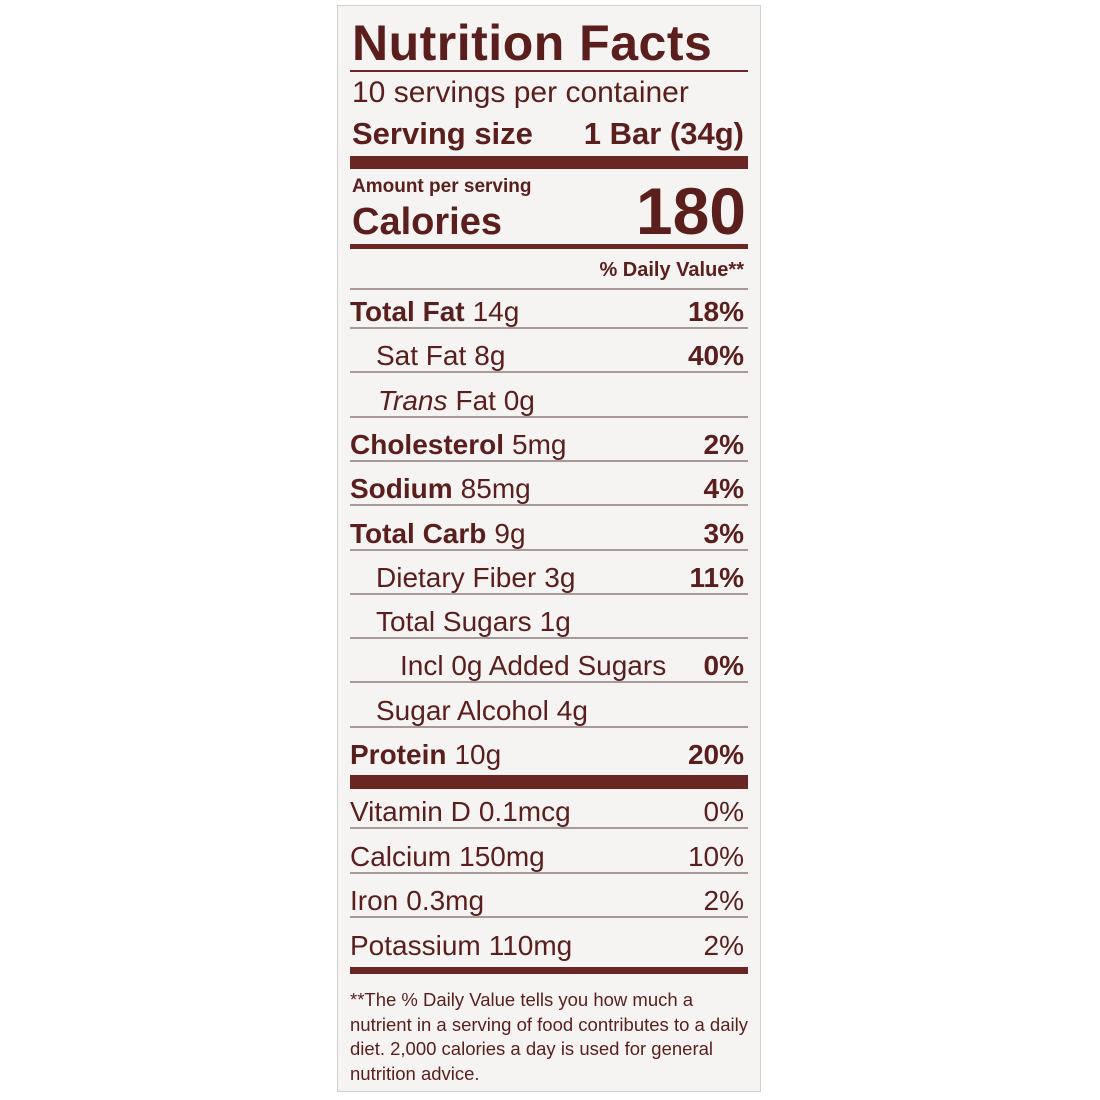  I want to click on nutrient-name: Dietary Fiber, so click(456, 577).